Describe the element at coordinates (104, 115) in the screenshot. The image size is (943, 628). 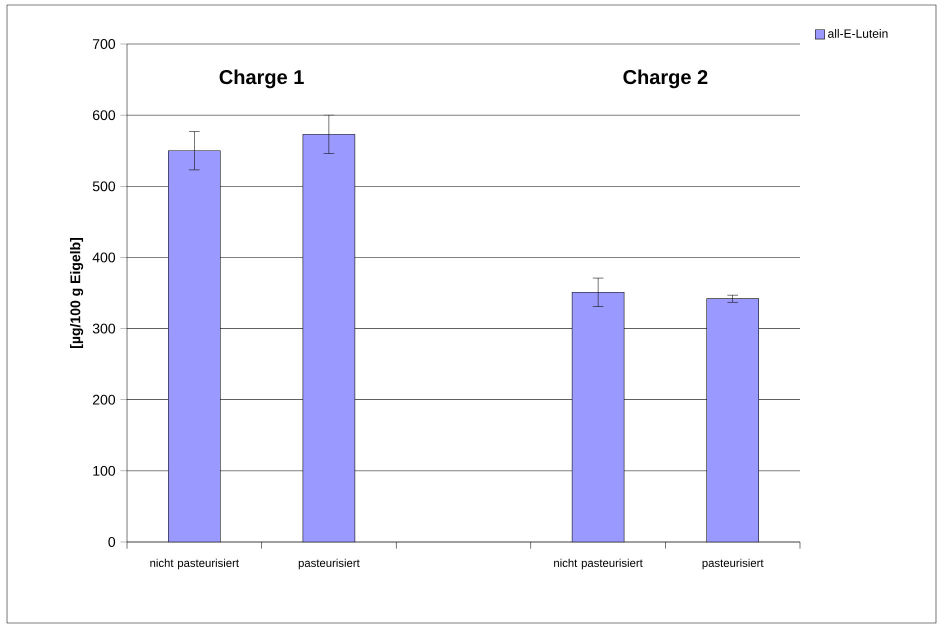
I see `y-tick-label: 600` at that location.